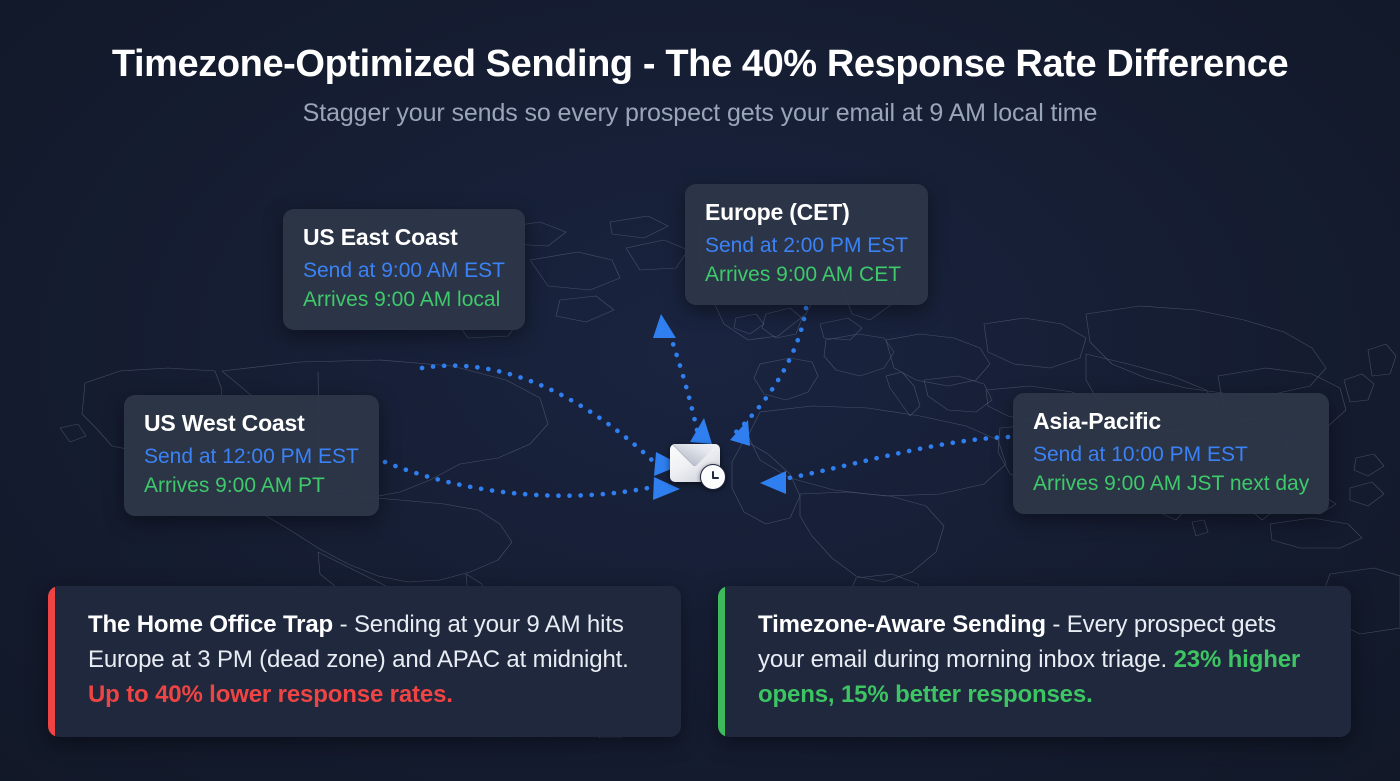 The width and height of the screenshot is (1400, 781). What do you see at coordinates (51, 661) in the screenshot?
I see `callout-accent-bar-red` at bounding box center [51, 661].